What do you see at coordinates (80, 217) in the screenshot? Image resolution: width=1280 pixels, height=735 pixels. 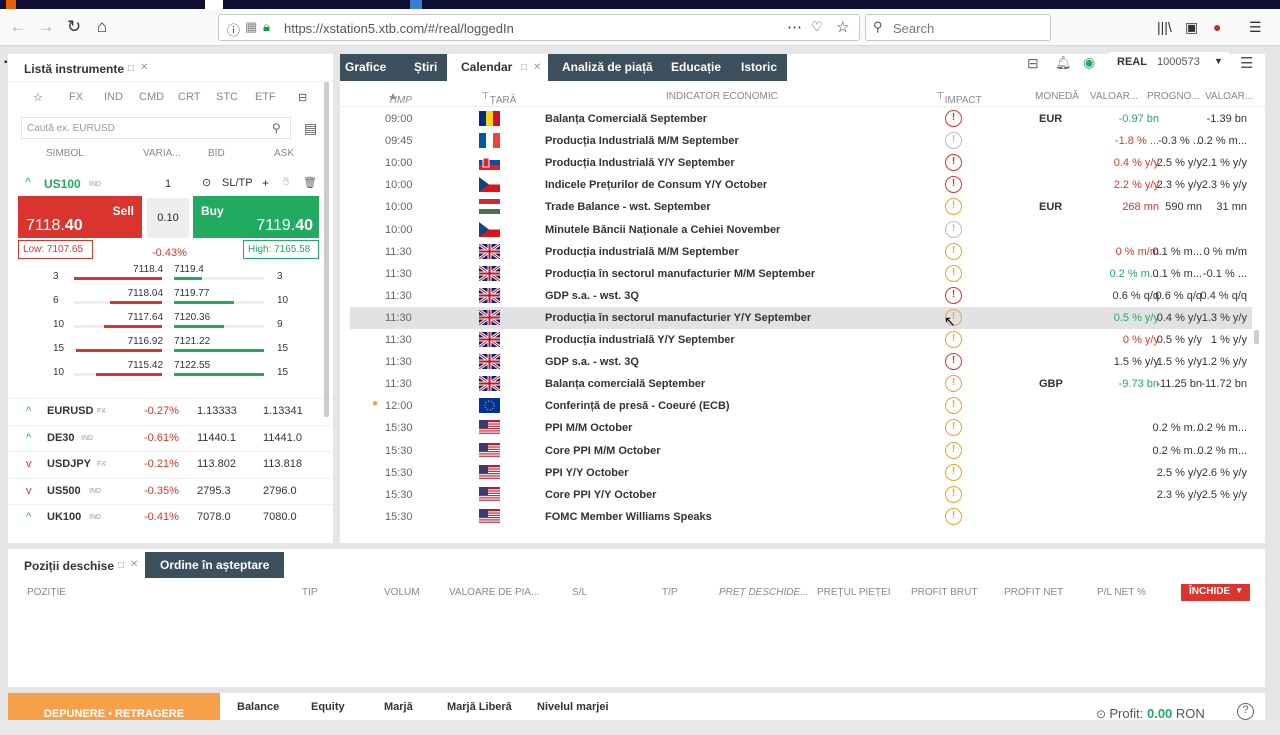 I see `sell-button: Sell 7118.40` at bounding box center [80, 217].